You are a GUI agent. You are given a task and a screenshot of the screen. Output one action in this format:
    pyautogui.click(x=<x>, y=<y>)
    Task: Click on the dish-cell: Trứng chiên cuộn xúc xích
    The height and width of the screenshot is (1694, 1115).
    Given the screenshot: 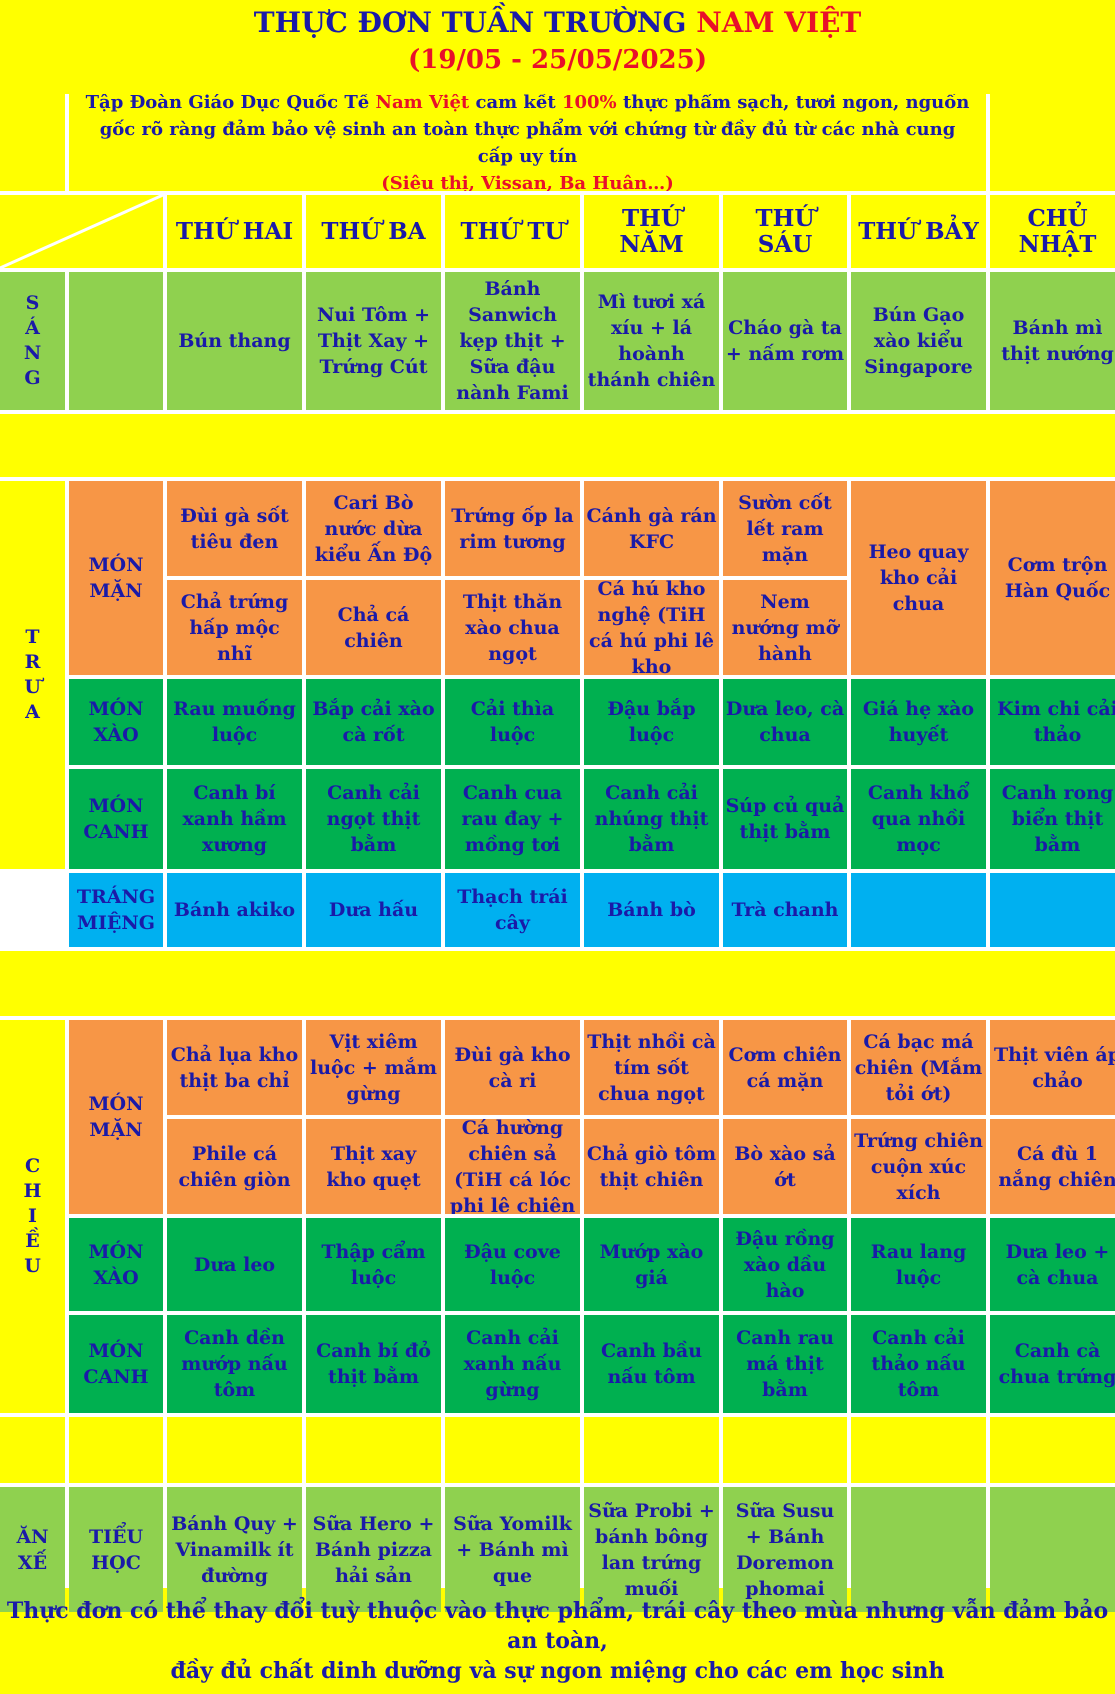 What is the action you would take?
    pyautogui.click(x=918, y=1166)
    